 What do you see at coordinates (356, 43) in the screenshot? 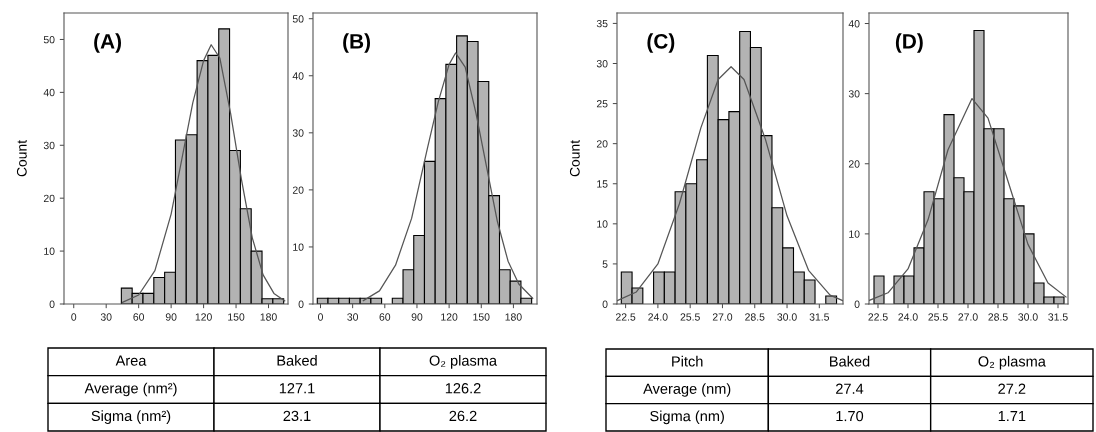
I see `annotation: (B)` at bounding box center [356, 43].